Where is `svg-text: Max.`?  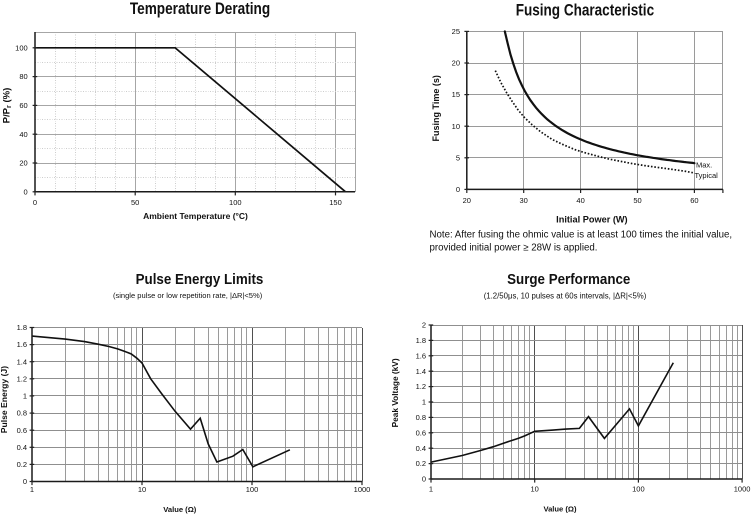 svg-text: Max. is located at coordinates (704, 164).